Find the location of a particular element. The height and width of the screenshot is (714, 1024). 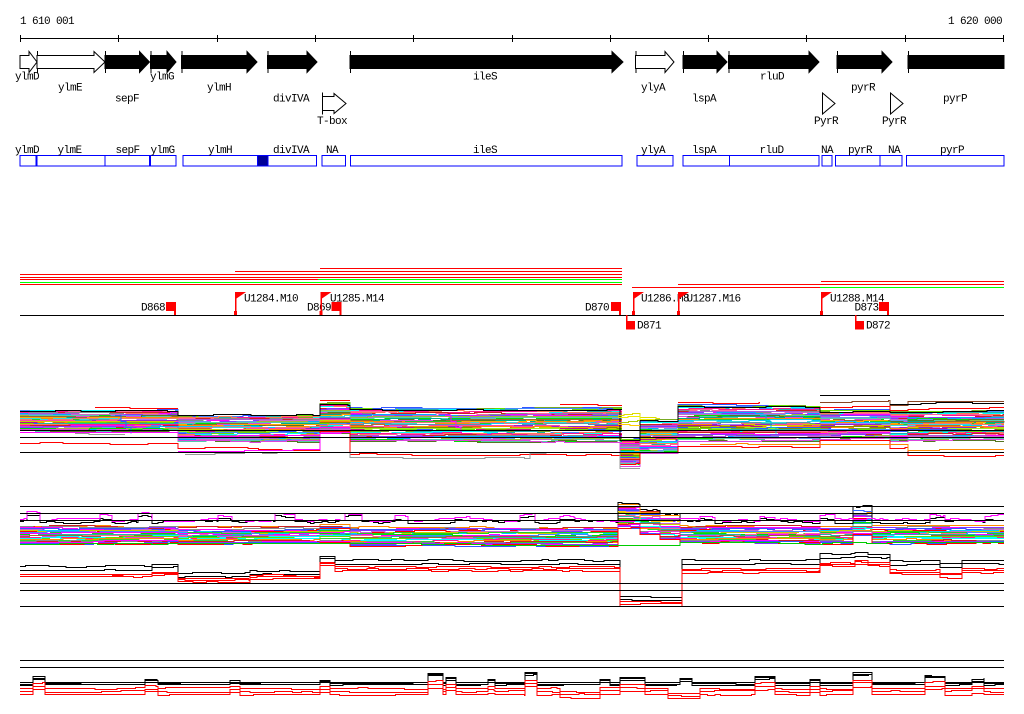

svg-text: D872 is located at coordinates (878, 327).